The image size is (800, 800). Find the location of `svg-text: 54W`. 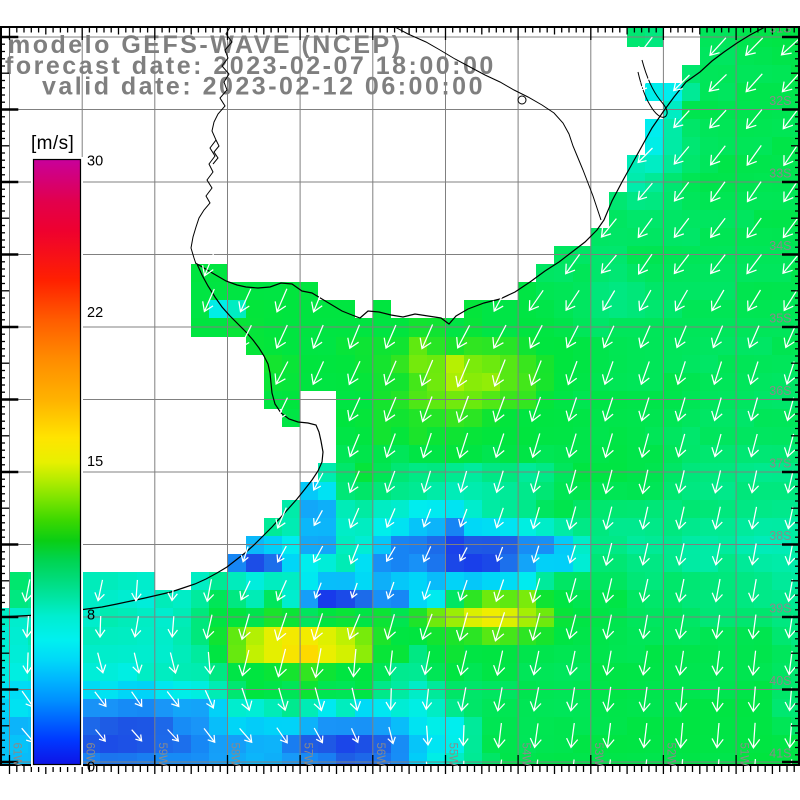

svg-text: 54W is located at coordinates (525, 755).